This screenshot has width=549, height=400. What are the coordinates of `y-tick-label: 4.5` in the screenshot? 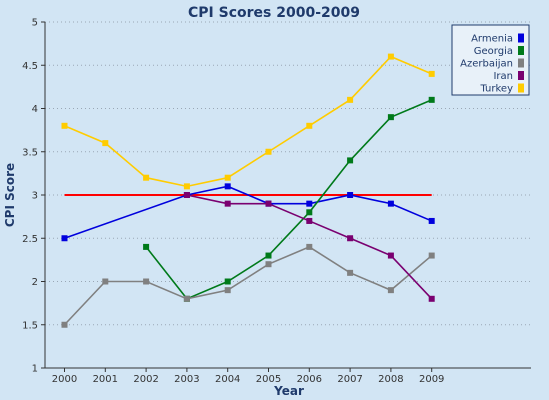 It's located at (30, 66).